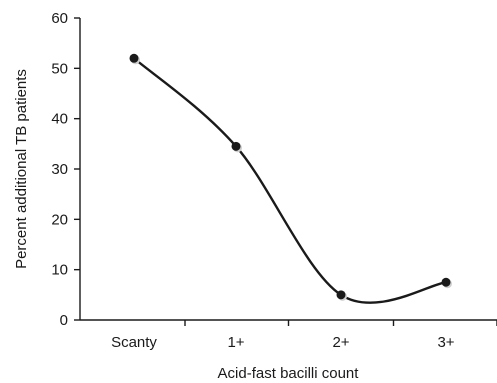  I want to click on x-tick-label: Scanty, so click(134, 342).